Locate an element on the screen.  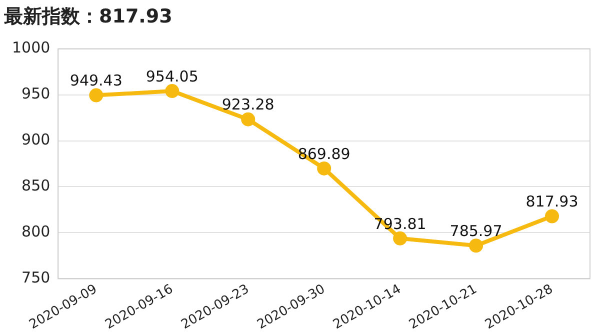
y-tick-label: 850 is located at coordinates (36, 185).